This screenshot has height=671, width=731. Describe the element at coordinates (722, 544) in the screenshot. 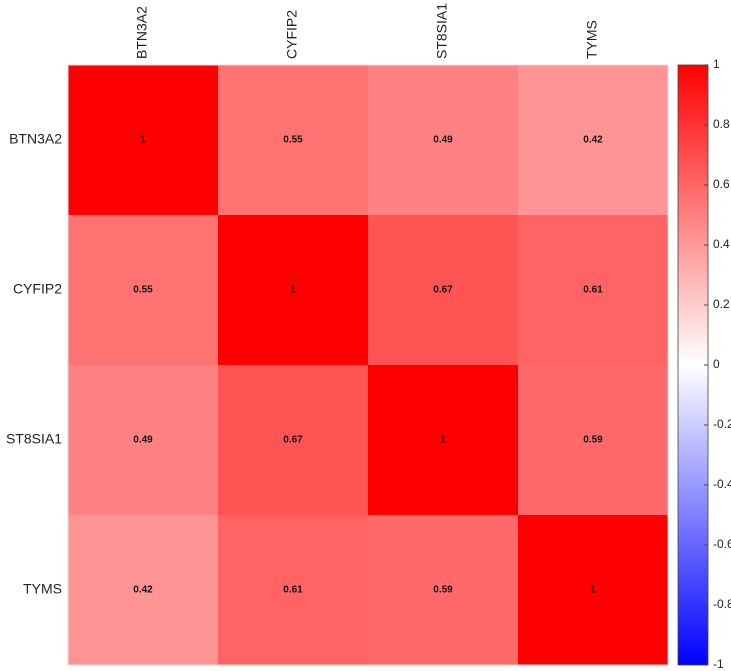

I see `colorbar-tick-label: -0.6` at that location.